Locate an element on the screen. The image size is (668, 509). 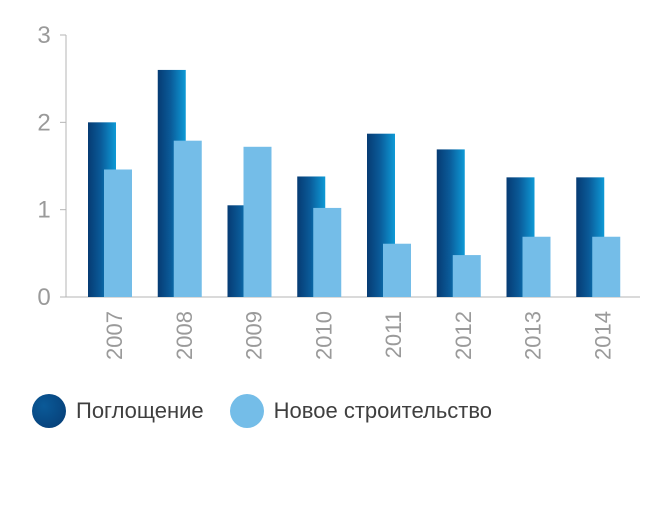
bar-new-construction-2013 is located at coordinates (536, 266).